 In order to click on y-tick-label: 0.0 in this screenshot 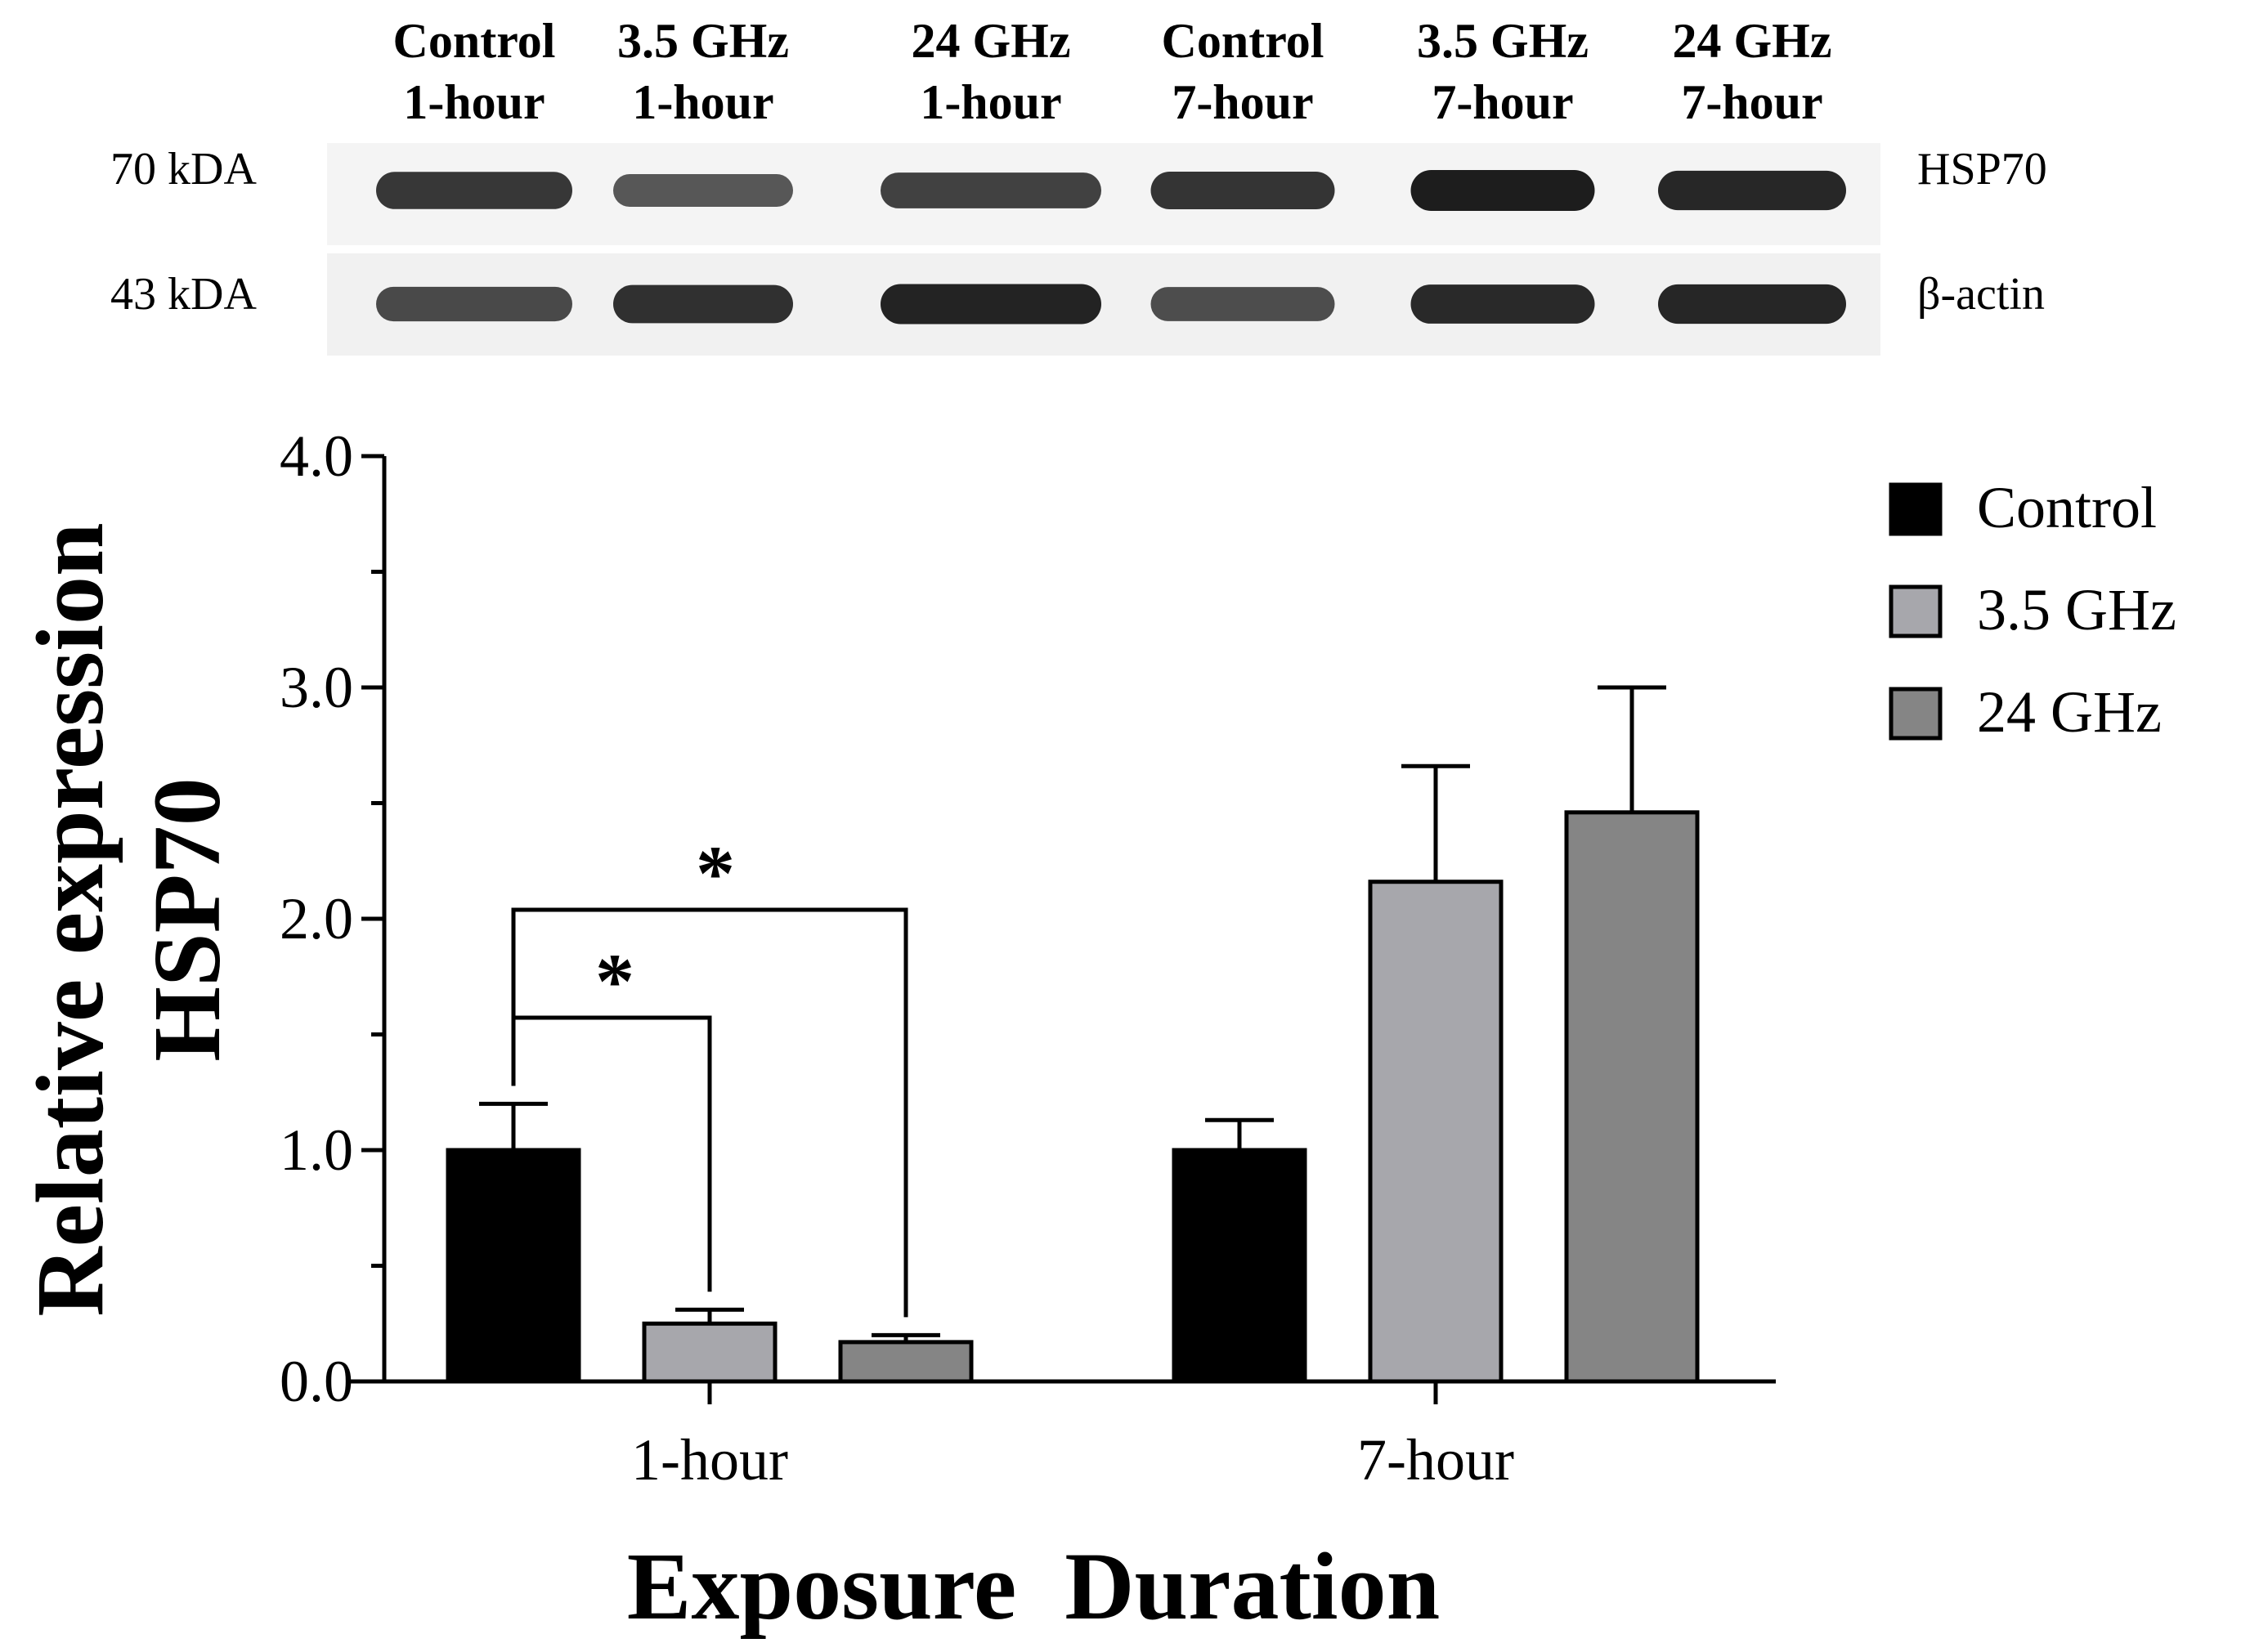, I will do `click(317, 1381)`.